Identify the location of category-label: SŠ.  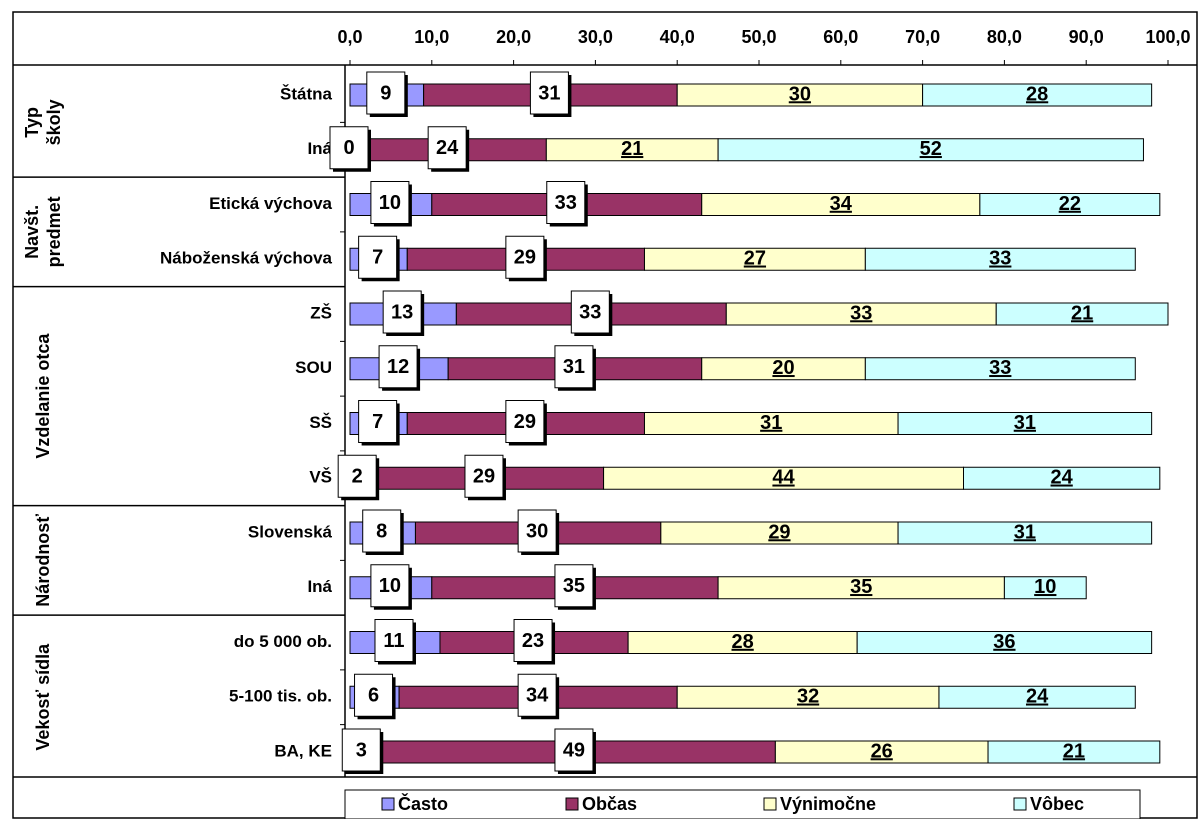
(320, 422).